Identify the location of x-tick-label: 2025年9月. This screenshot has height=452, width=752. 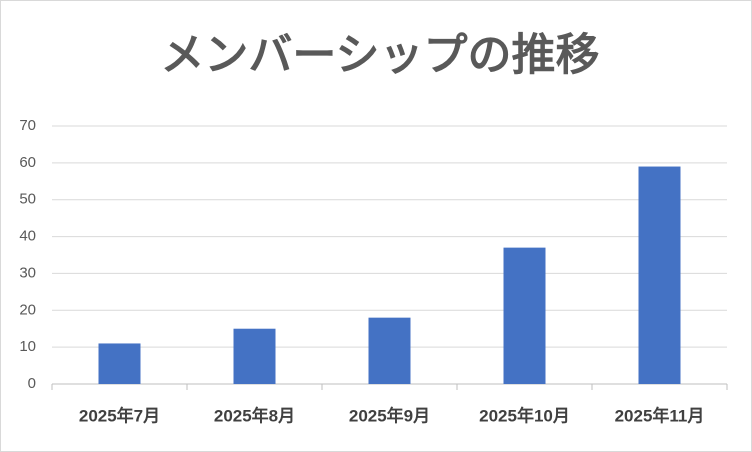
(389, 415).